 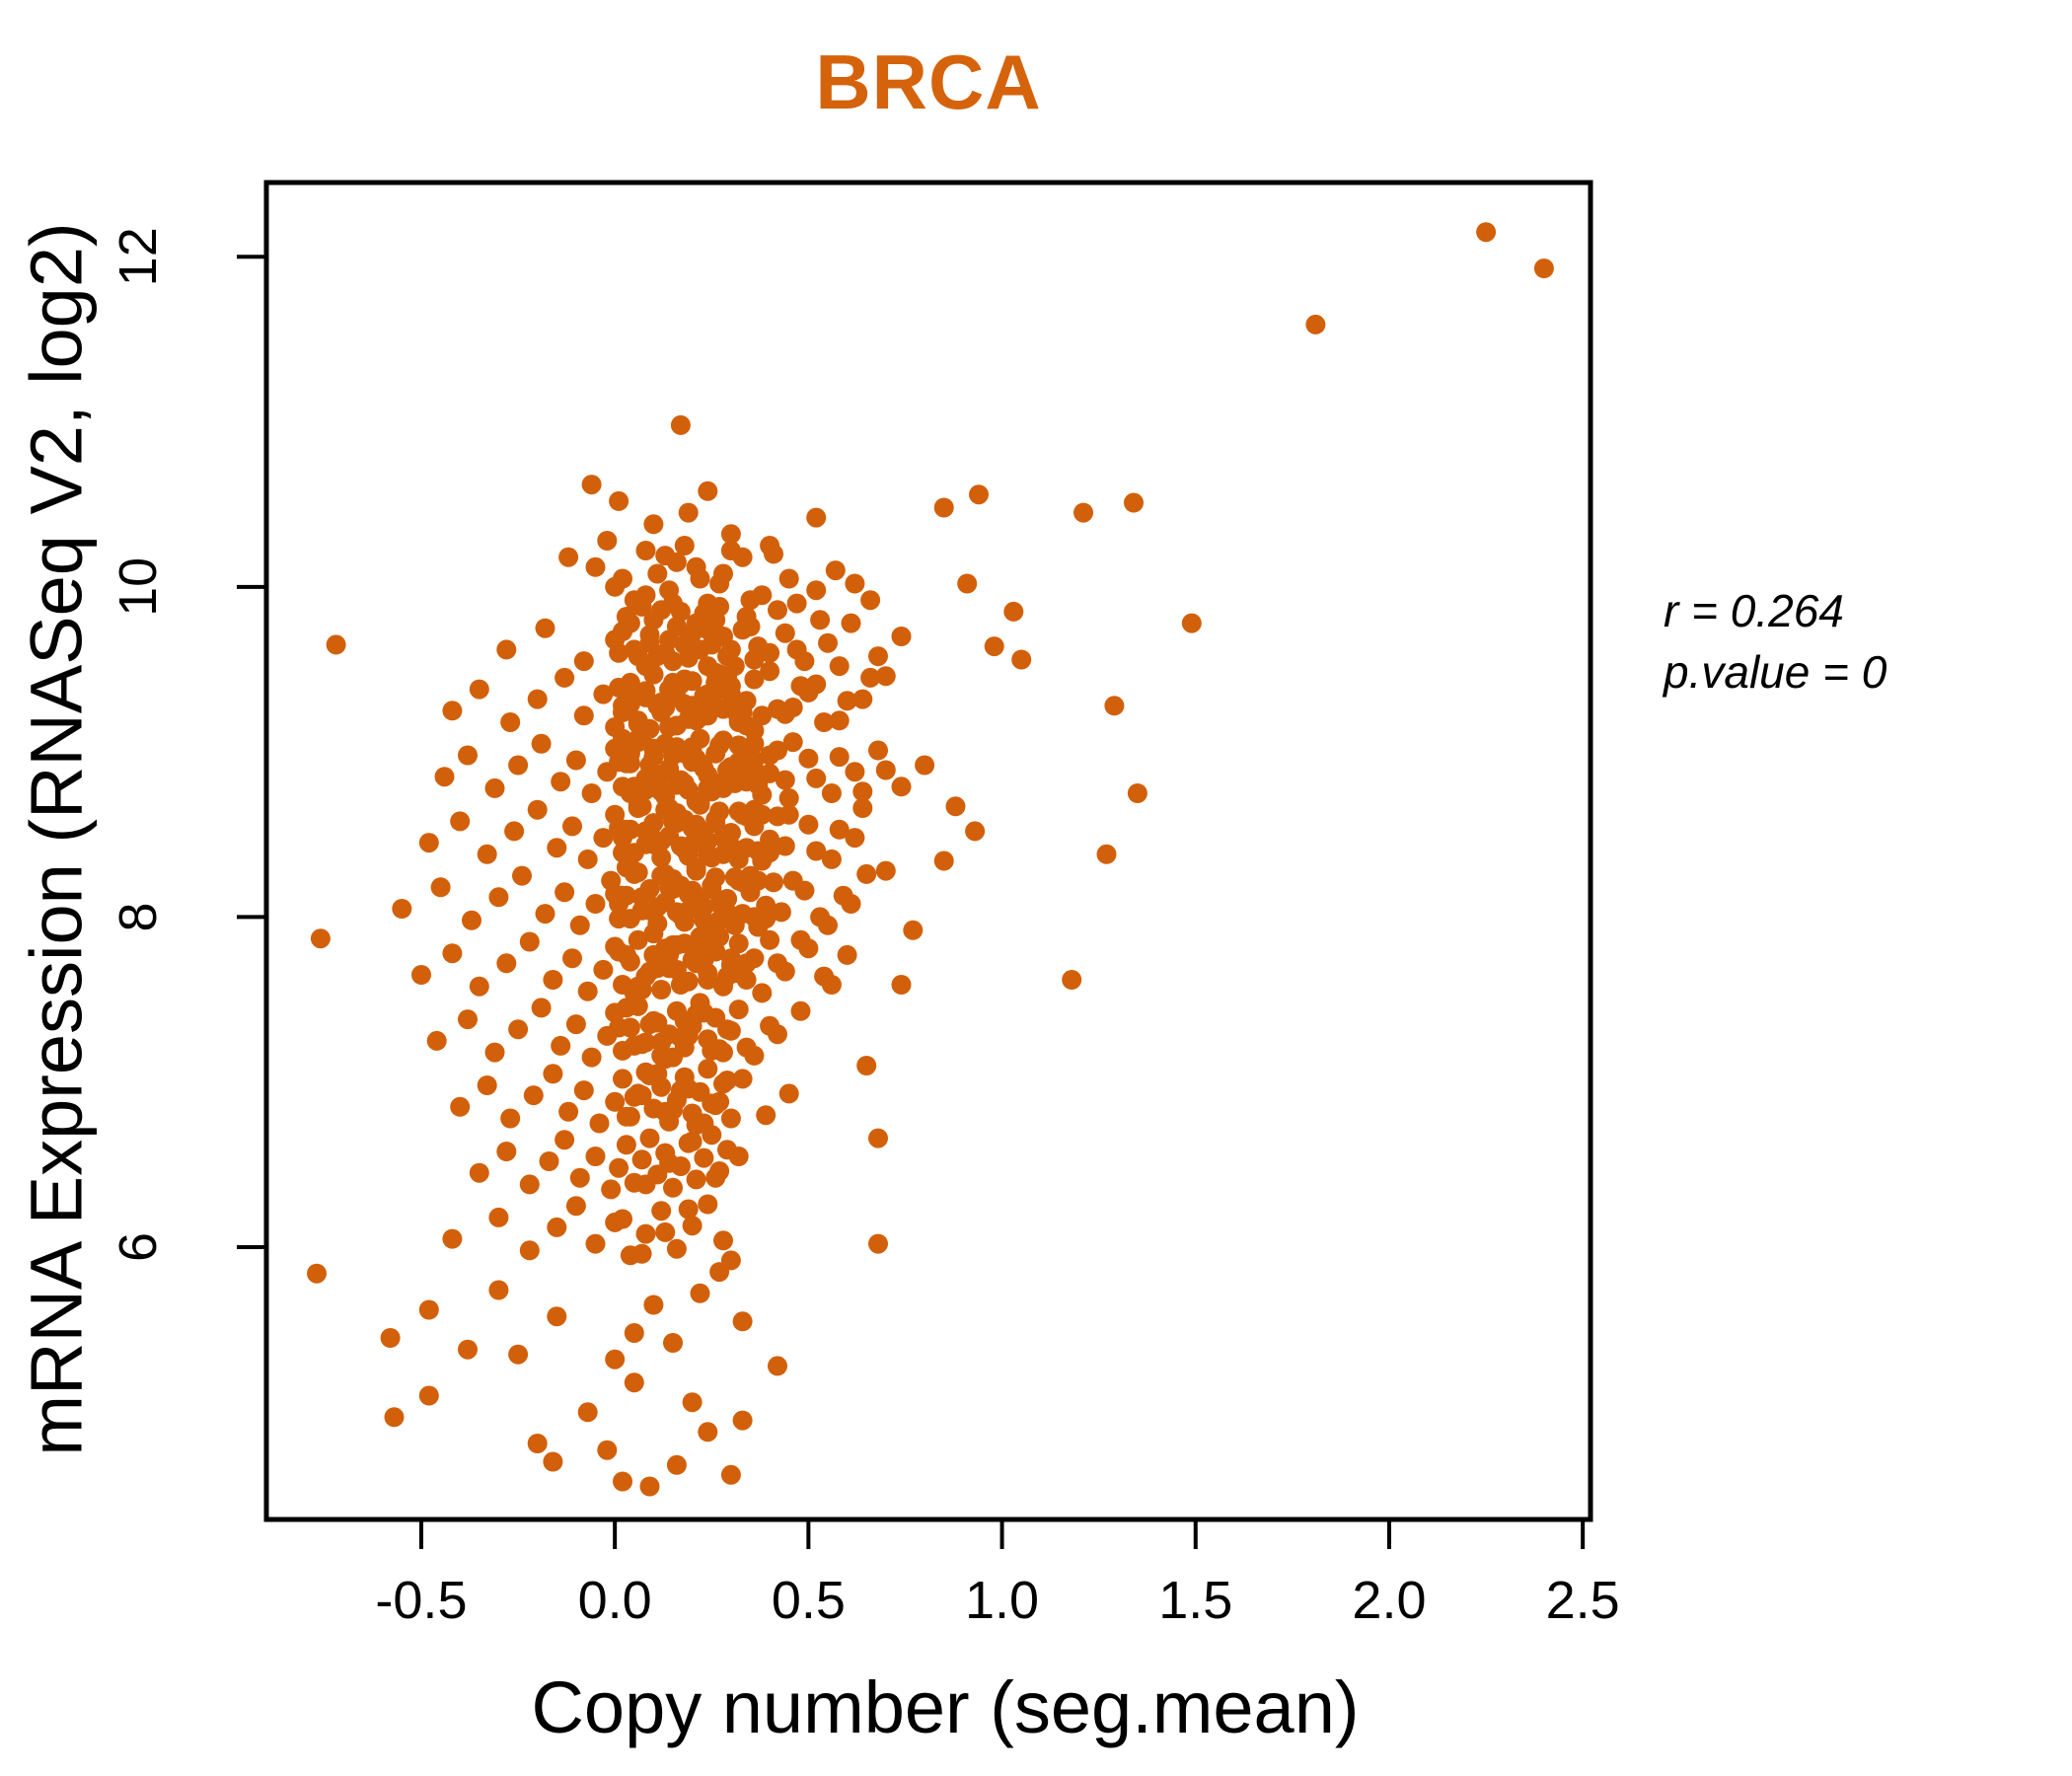 I want to click on y-tick-label: 10, so click(x=139, y=587).